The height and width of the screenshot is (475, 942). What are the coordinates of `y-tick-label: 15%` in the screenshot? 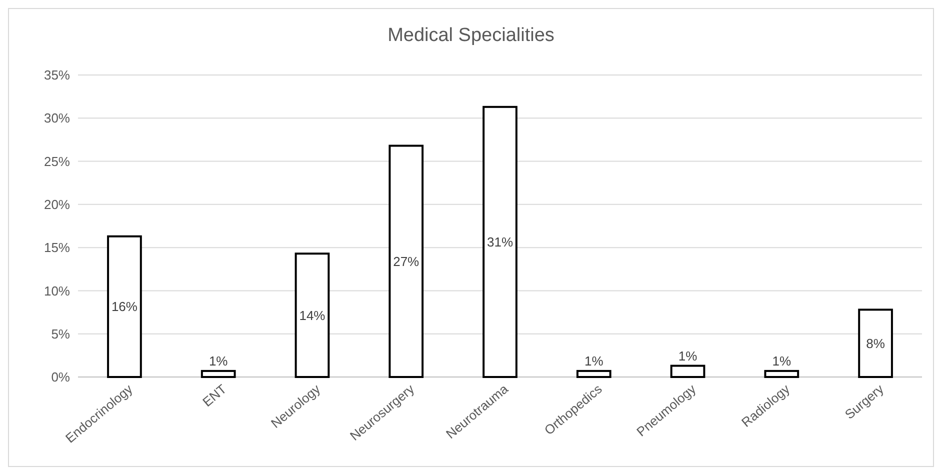 It's located at (57, 248).